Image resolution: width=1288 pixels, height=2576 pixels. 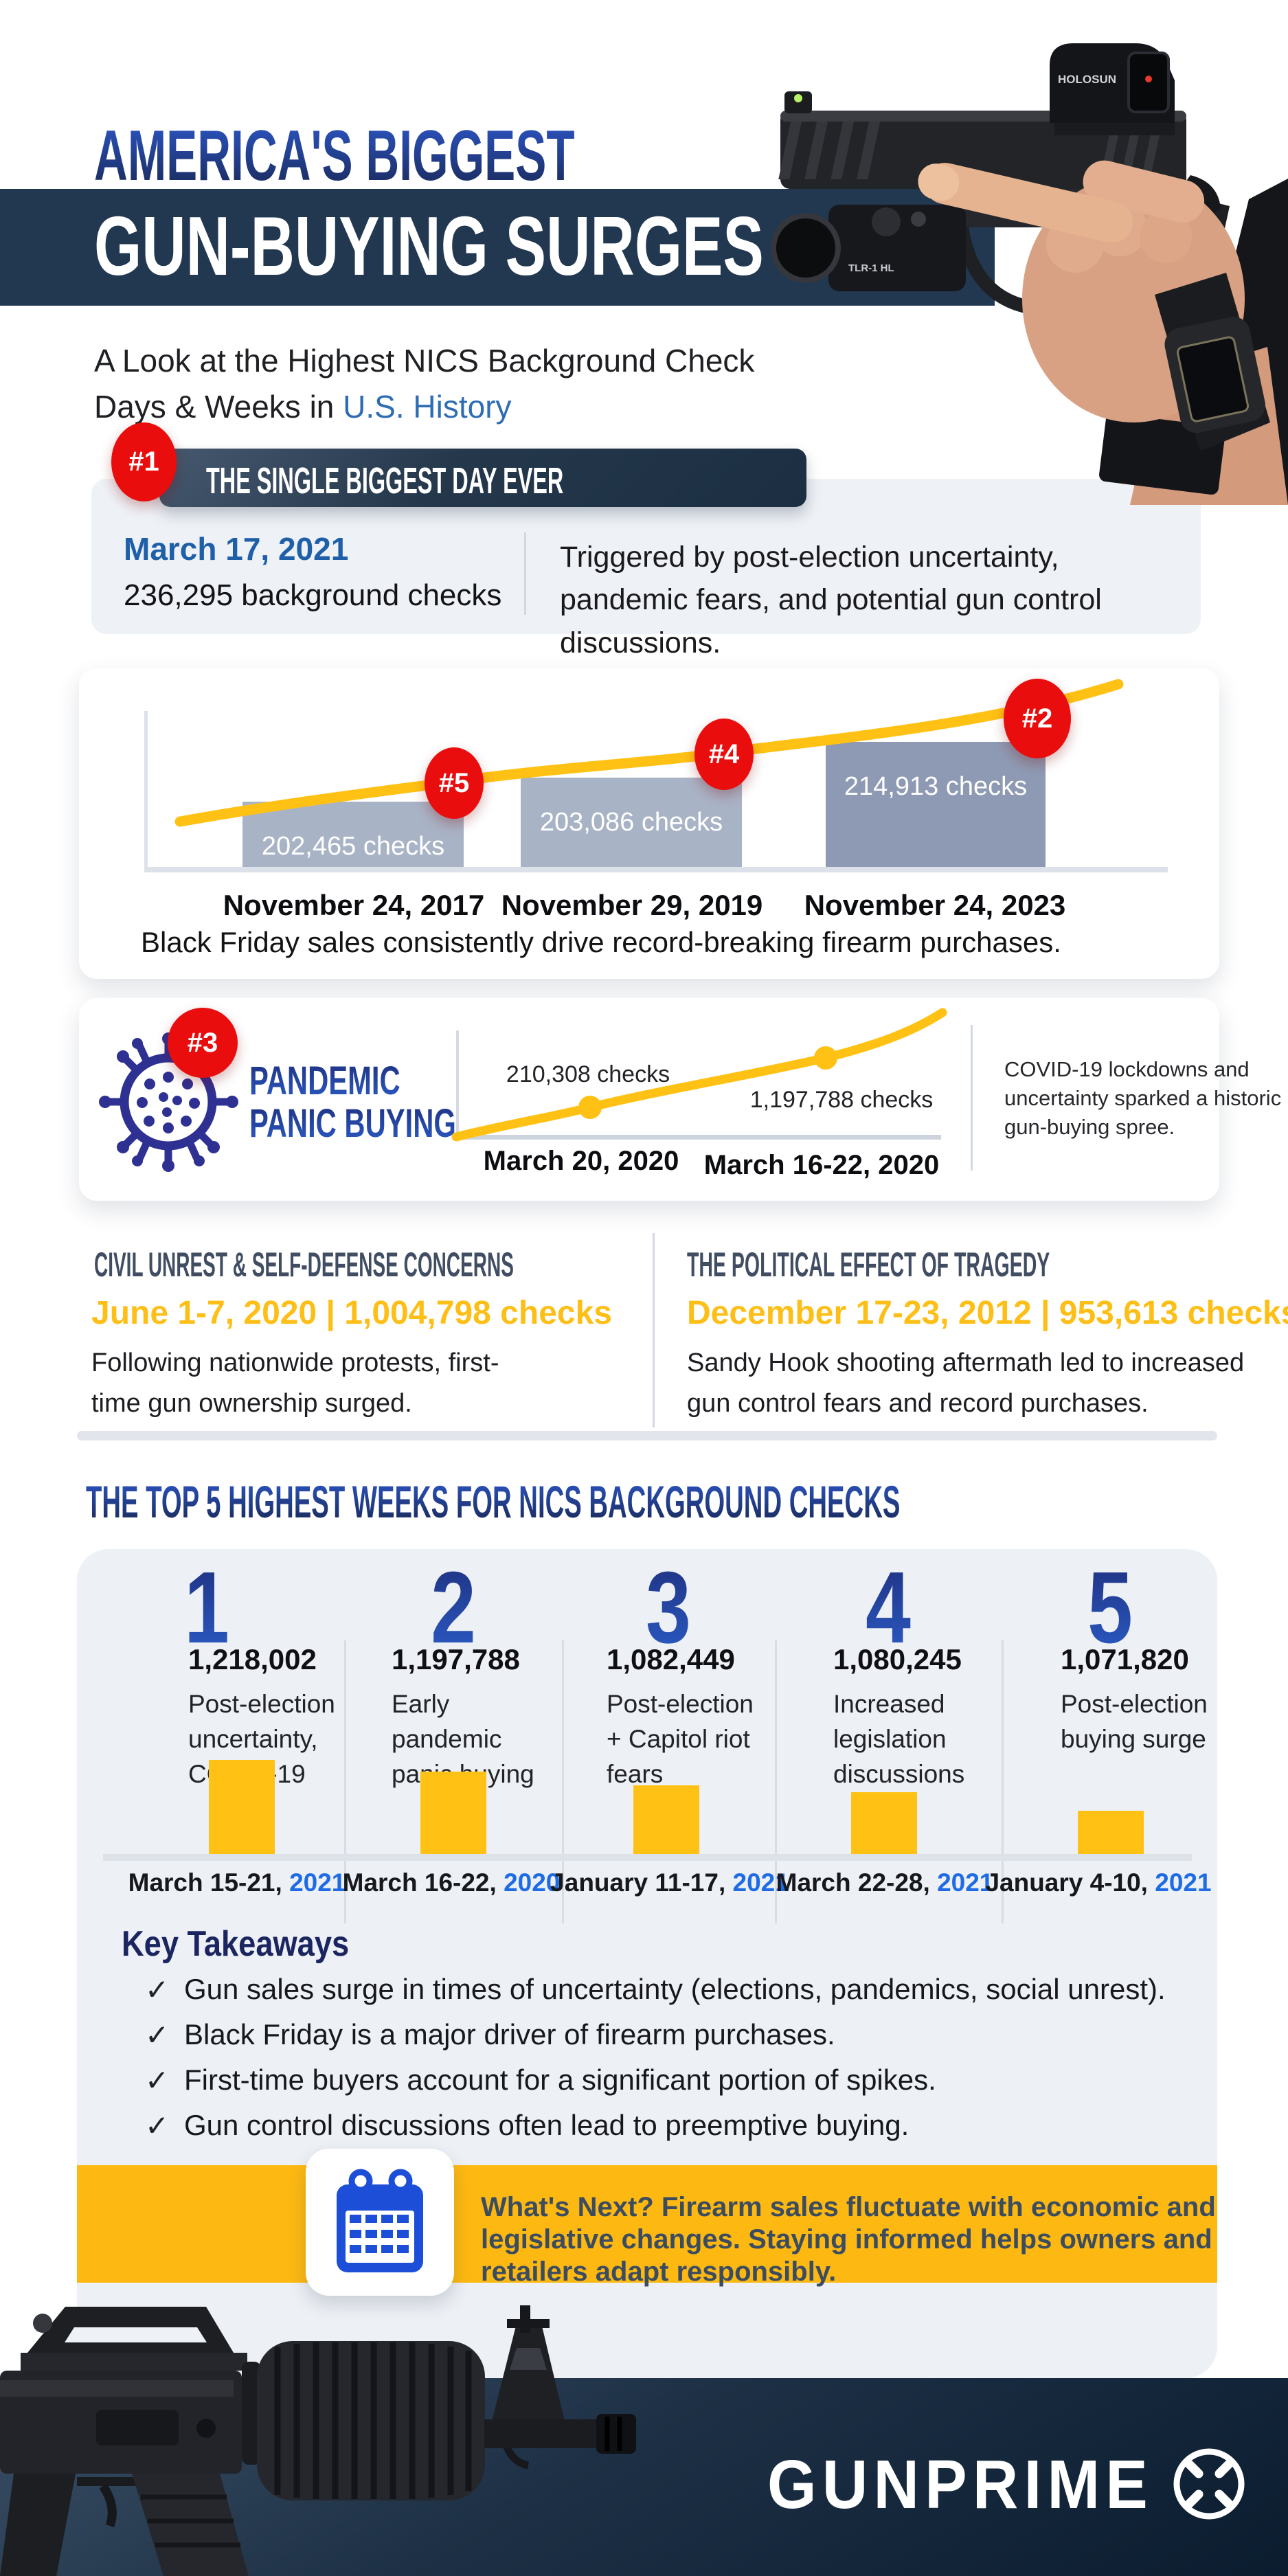 I want to click on bf-bar-2023: 214,913 checks, so click(x=936, y=804).